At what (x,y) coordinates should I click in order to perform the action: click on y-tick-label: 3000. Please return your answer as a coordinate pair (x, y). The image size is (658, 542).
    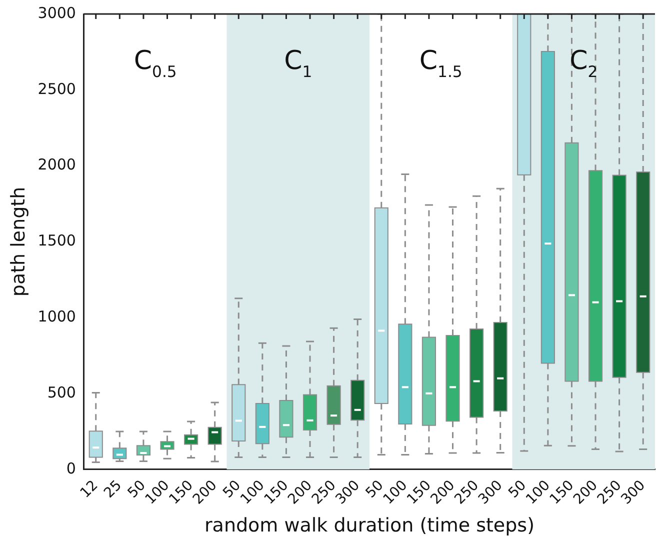
    Looking at the image, I should click on (57, 13).